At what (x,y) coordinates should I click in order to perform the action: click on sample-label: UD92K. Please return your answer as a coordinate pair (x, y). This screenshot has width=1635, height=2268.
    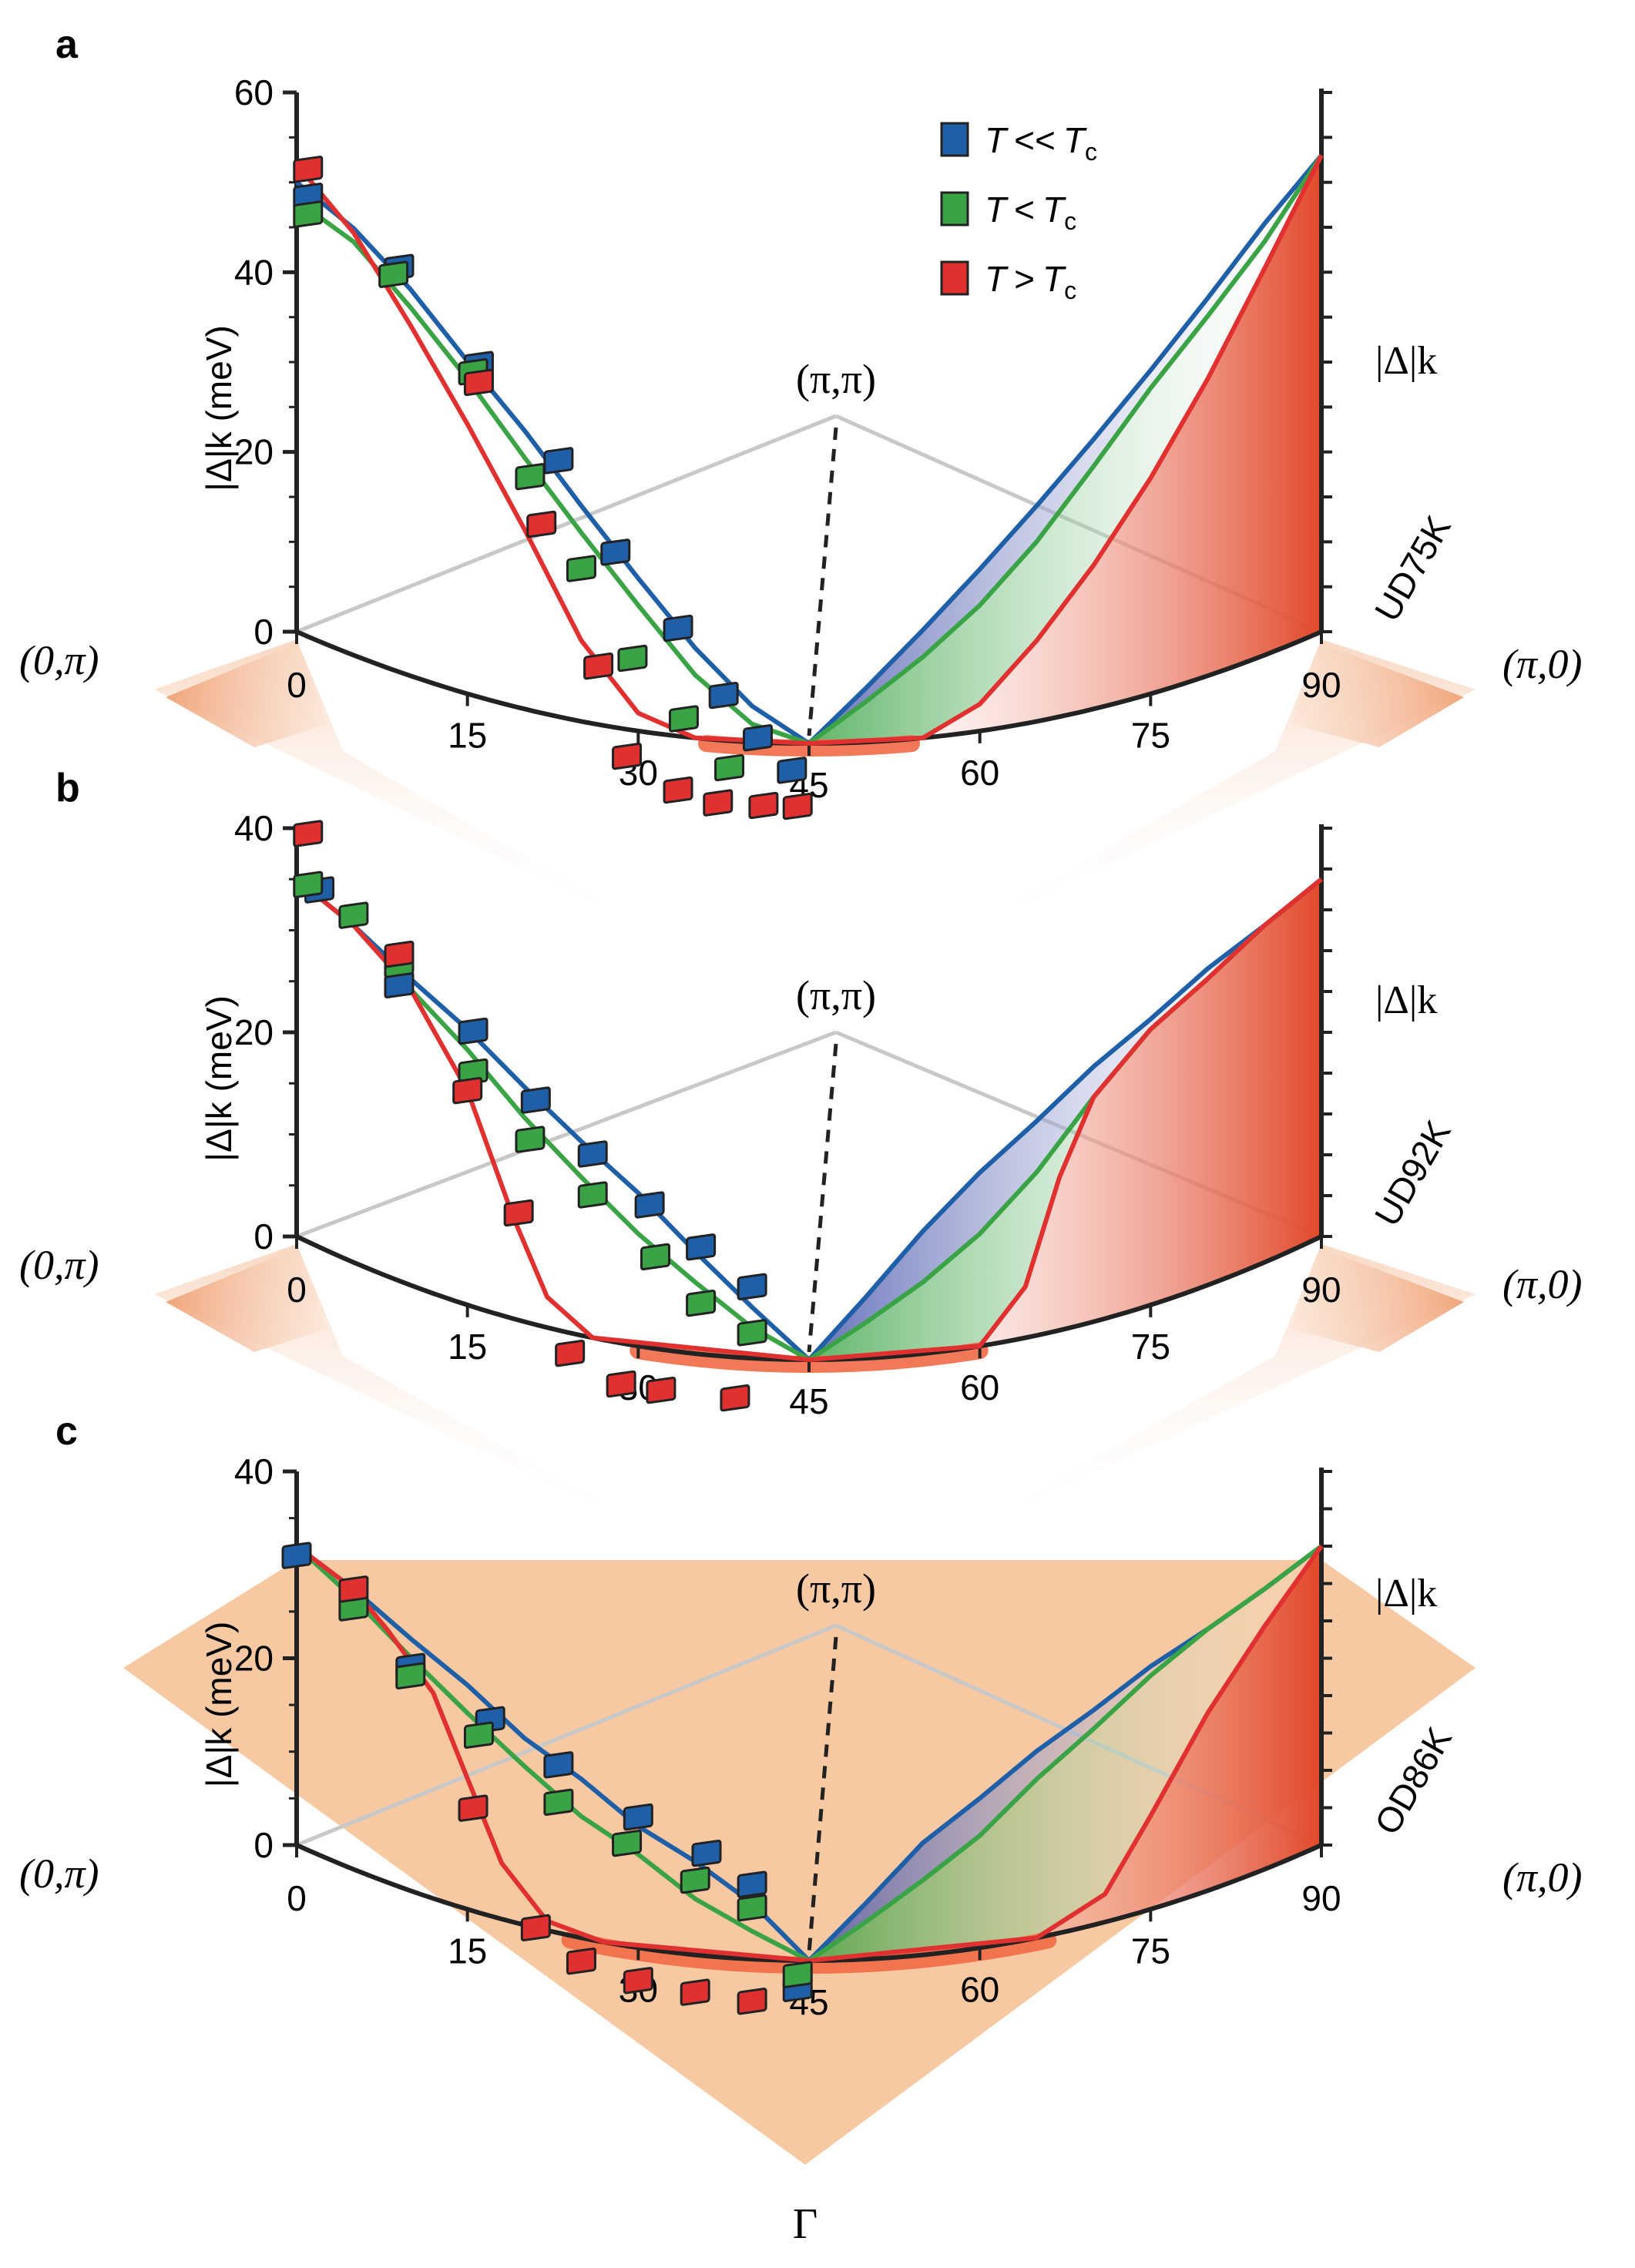
    Looking at the image, I should click on (1413, 1173).